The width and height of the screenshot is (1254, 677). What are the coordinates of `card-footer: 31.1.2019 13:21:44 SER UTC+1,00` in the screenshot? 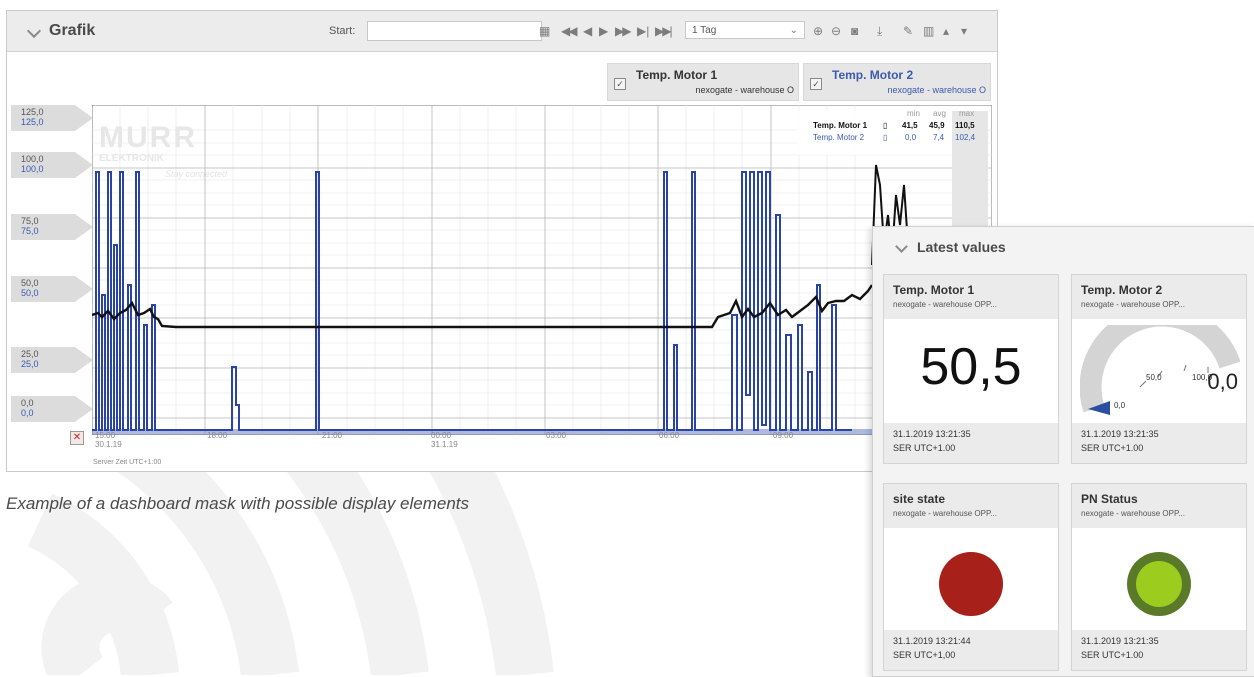 It's located at (971, 650).